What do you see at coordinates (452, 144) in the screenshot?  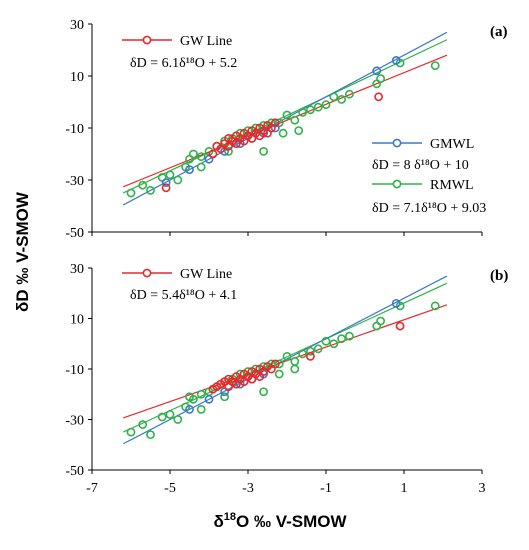 I see `legend-name-gmwl: GMWL` at bounding box center [452, 144].